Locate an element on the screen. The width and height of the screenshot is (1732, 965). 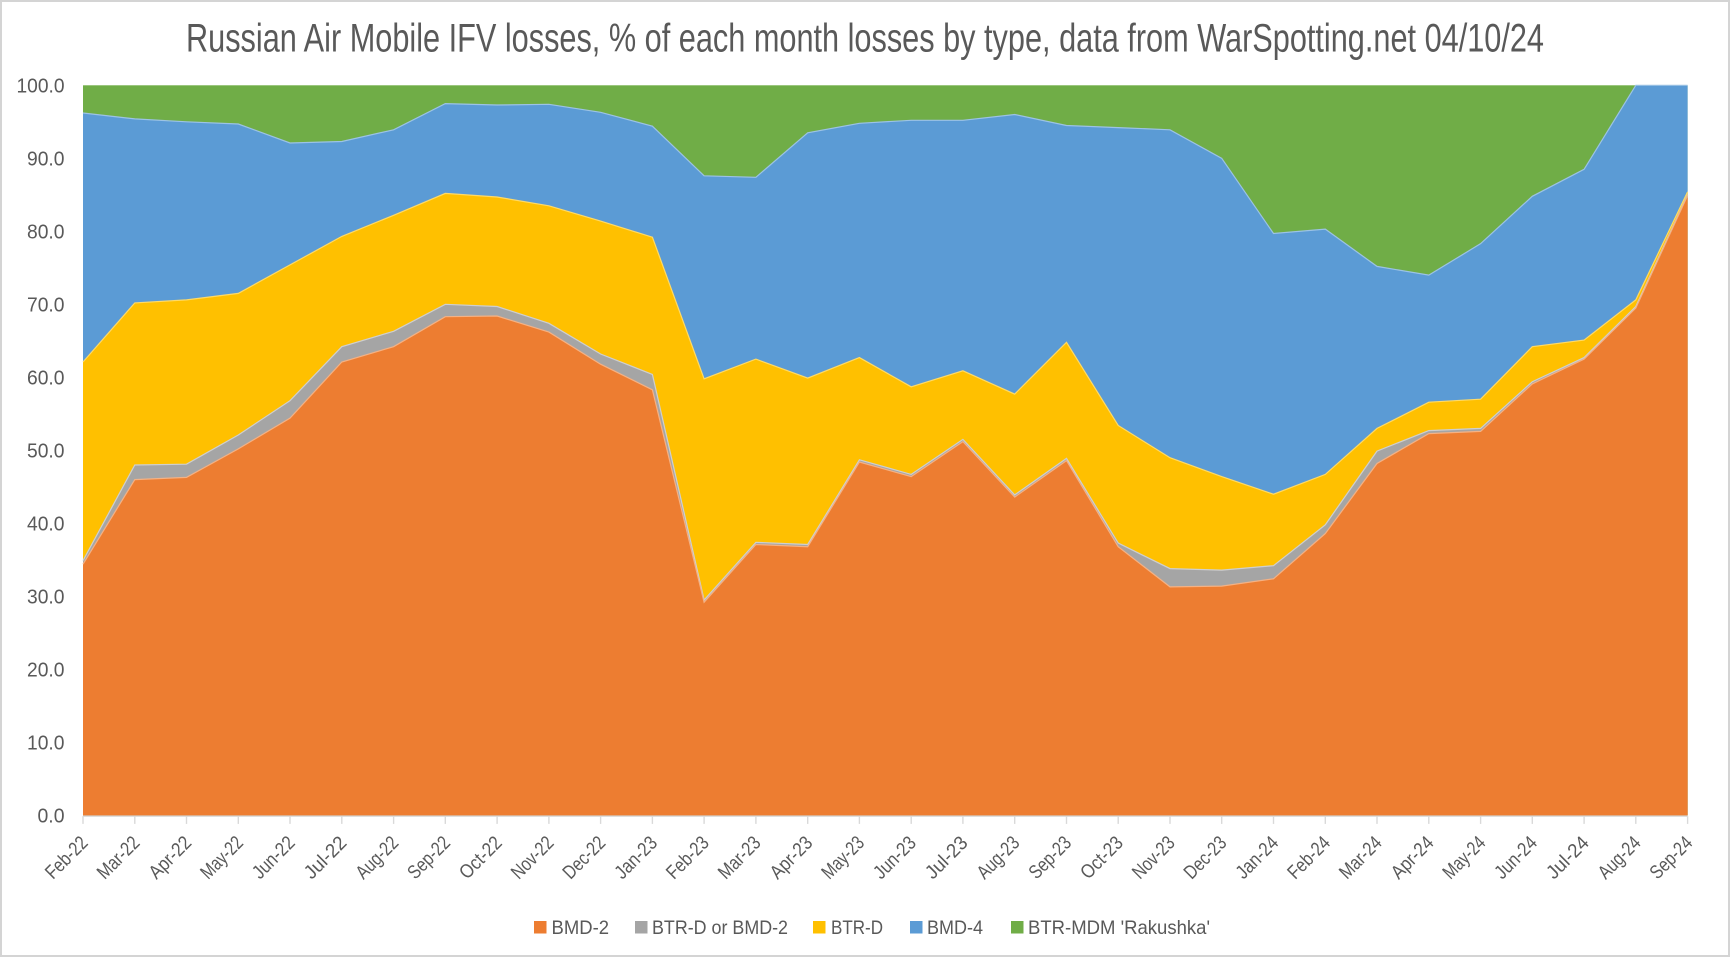
svg-text: 90.0 is located at coordinates (46, 158).